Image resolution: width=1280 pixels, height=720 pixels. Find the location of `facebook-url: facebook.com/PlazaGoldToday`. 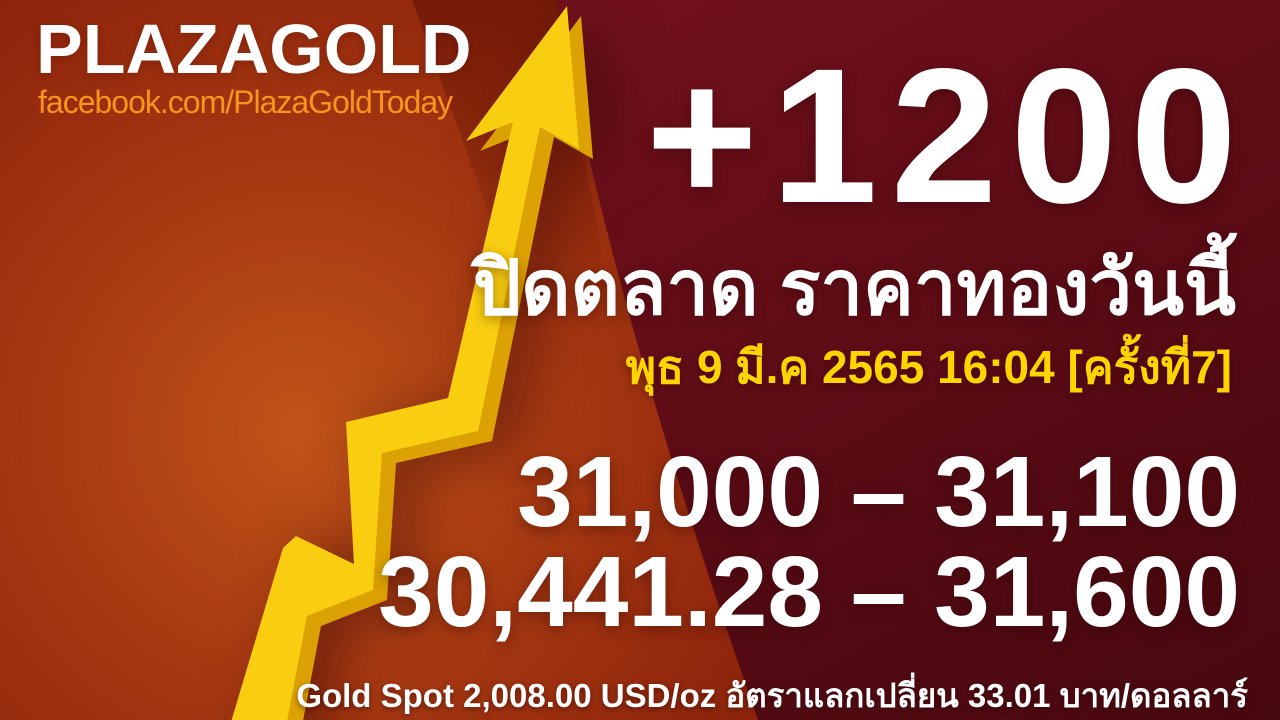

facebook-url: facebook.com/PlazaGoldToday is located at coordinates (245, 102).